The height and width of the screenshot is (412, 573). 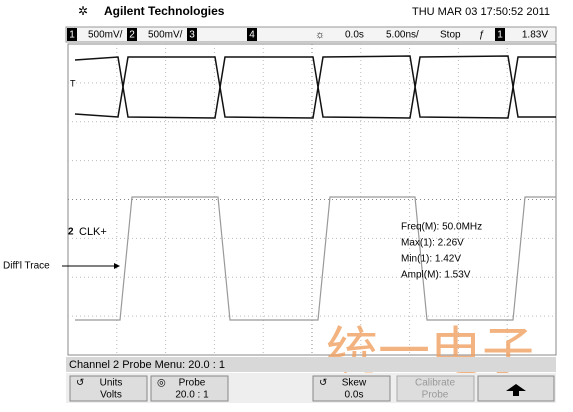 I want to click on trigger-source: 1, so click(x=500, y=35).